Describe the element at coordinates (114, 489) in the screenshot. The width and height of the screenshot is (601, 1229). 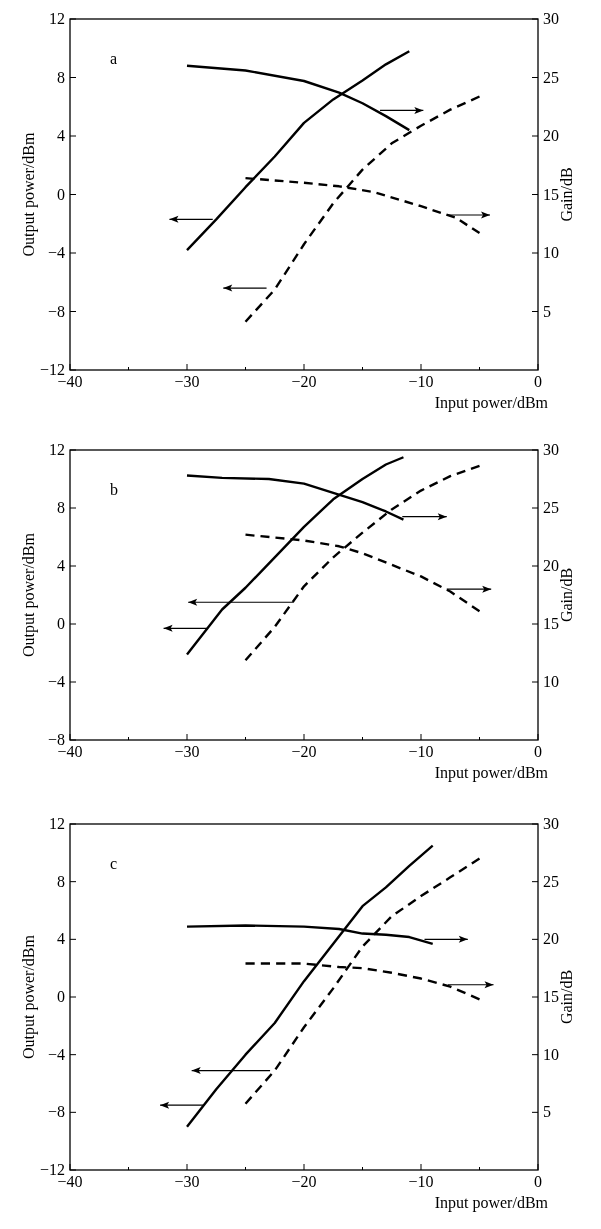
I see `annotation: b` at that location.